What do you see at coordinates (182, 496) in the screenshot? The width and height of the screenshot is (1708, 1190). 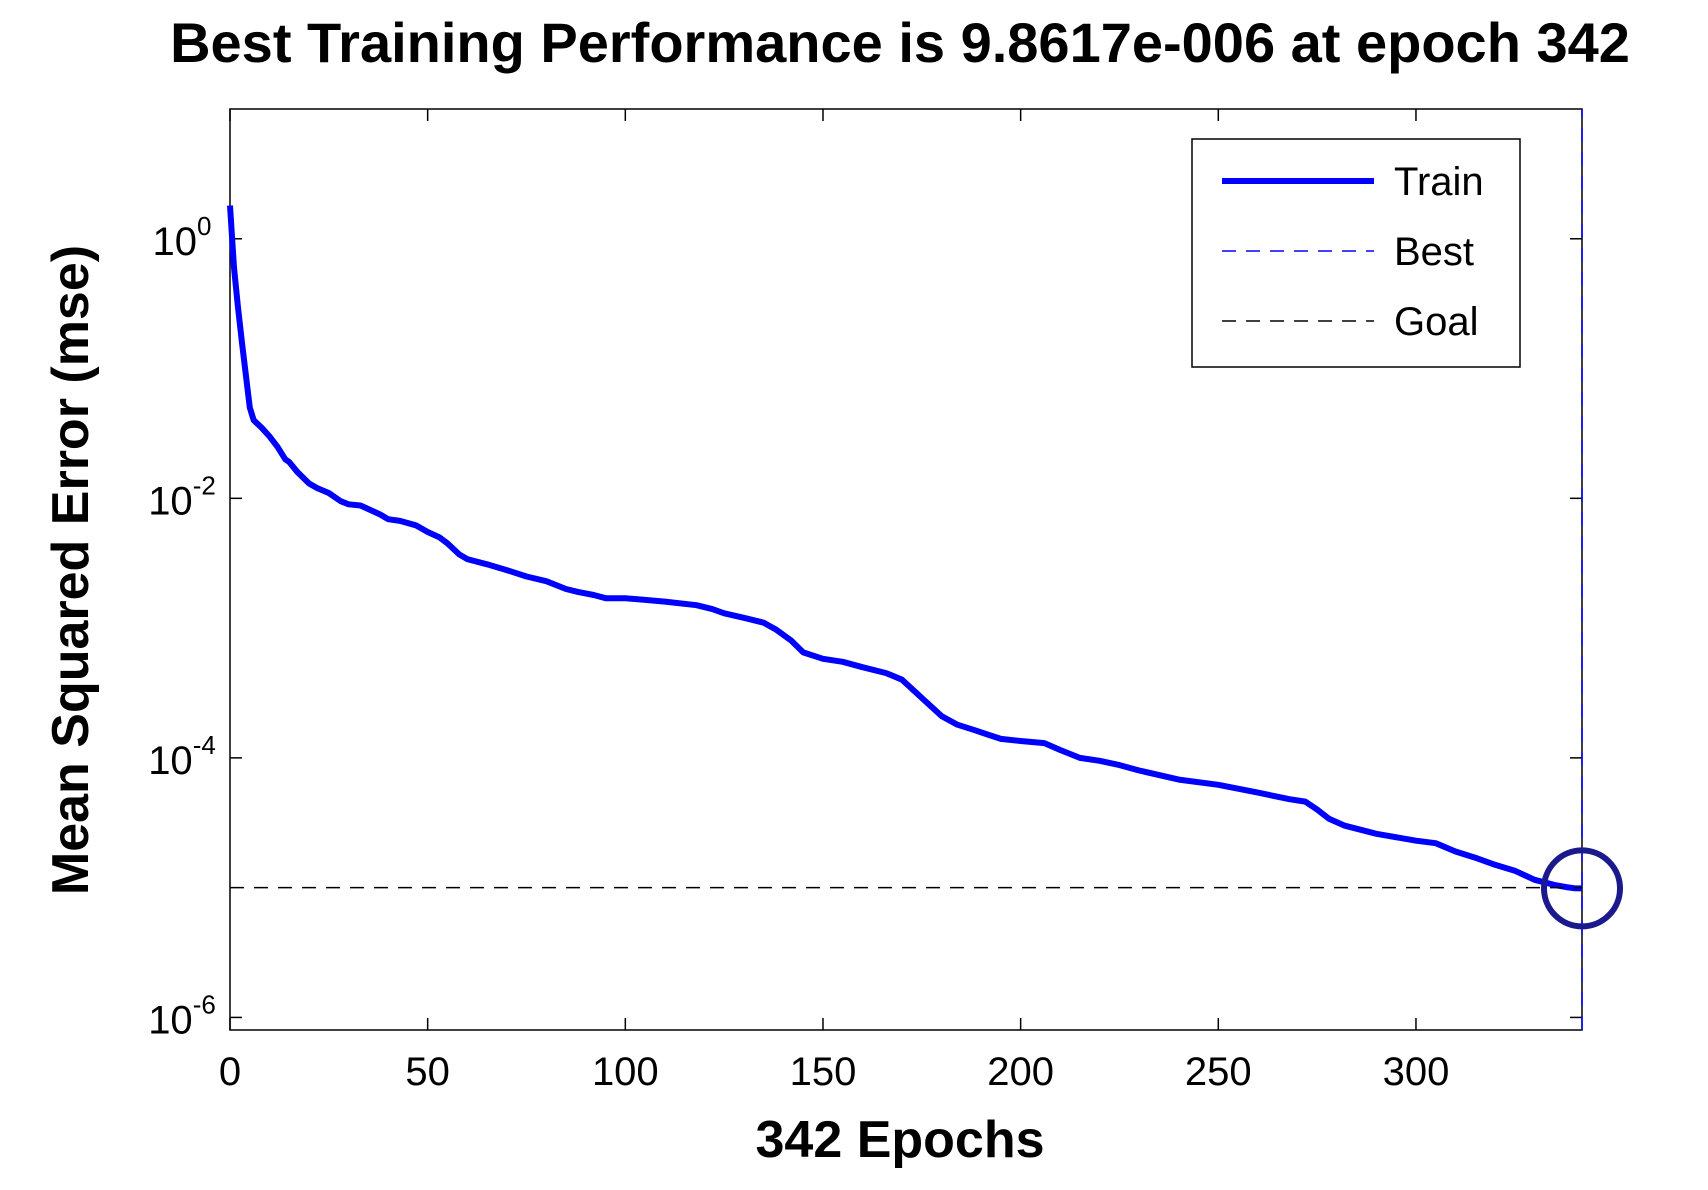 I see `y-tick-label: 10⁻²` at bounding box center [182, 496].